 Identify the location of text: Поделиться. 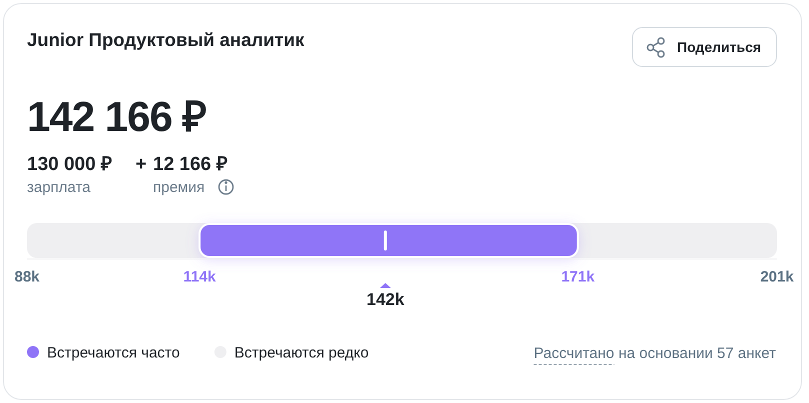
(719, 47).